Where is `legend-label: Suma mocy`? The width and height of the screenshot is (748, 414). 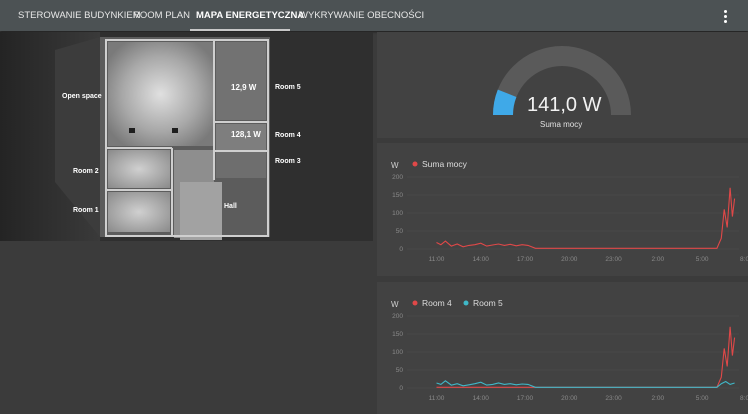 legend-label: Suma mocy is located at coordinates (445, 164).